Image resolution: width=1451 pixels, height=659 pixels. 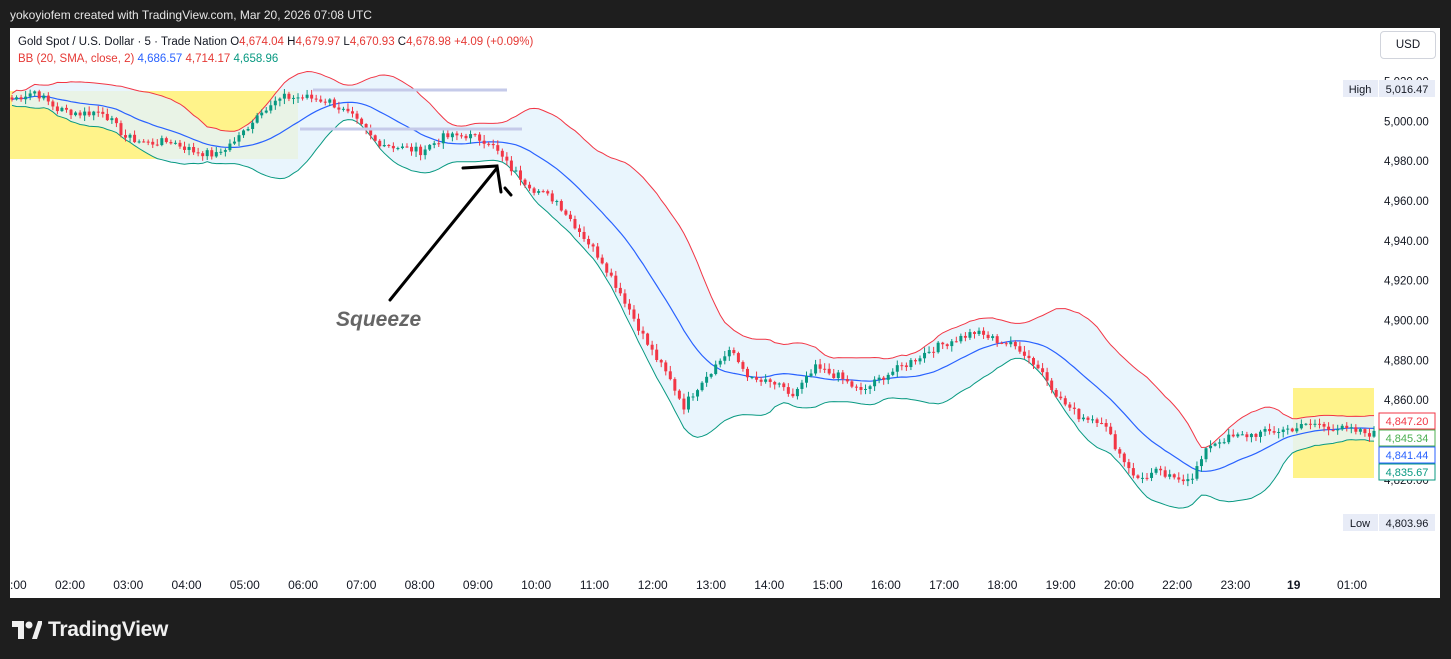 I want to click on y-tick-label: 5,000.00, so click(x=1406, y=122).